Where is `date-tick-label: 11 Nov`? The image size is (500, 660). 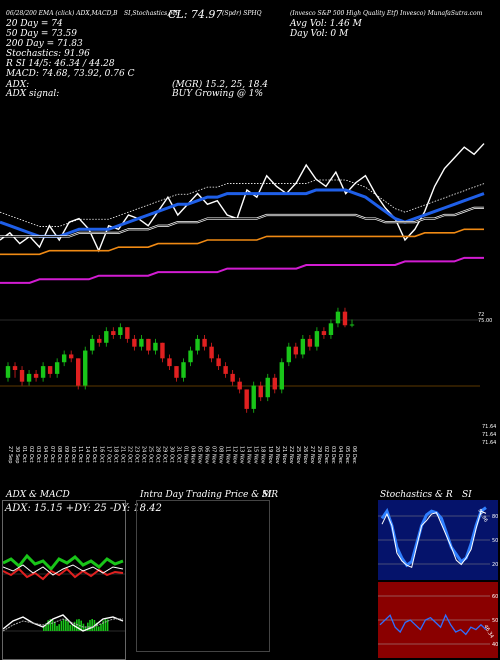 date-tick-label: 11 Nov is located at coordinates (228, 455).